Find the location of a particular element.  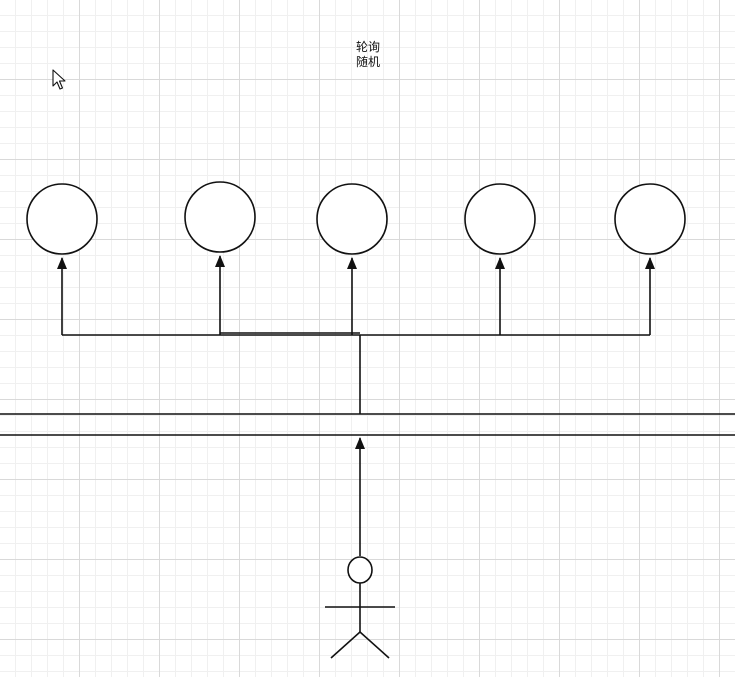

server-nodes is located at coordinates (356, 218).